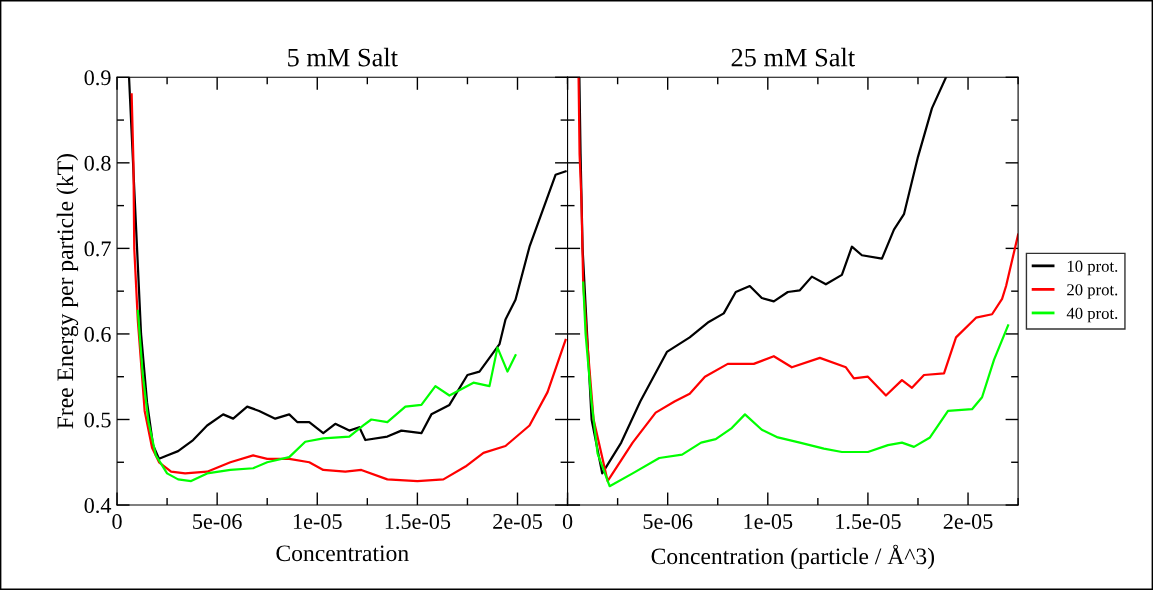 This screenshot has height=590, width=1153. Describe the element at coordinates (67, 291) in the screenshot. I see `y-axis-title: Free Energy per particle (kT)` at that location.